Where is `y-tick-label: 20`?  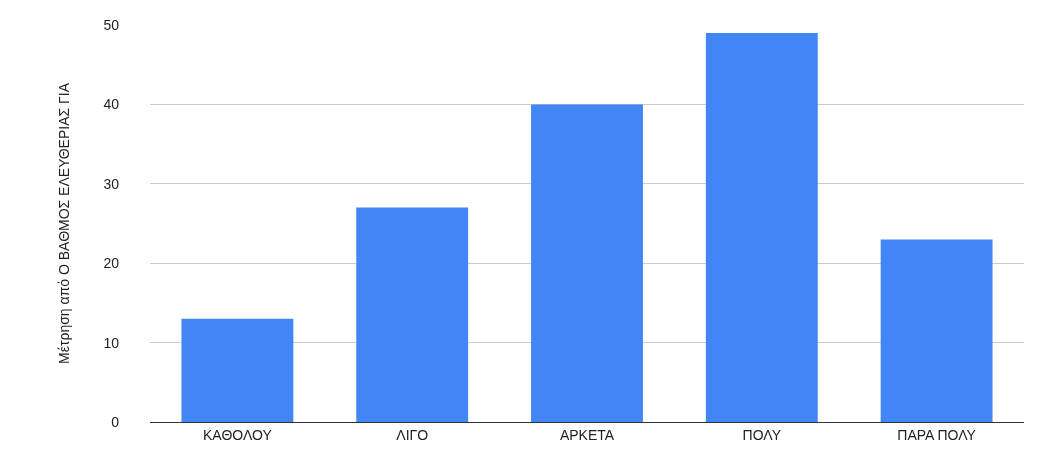 y-tick-label: 20 is located at coordinates (111, 263).